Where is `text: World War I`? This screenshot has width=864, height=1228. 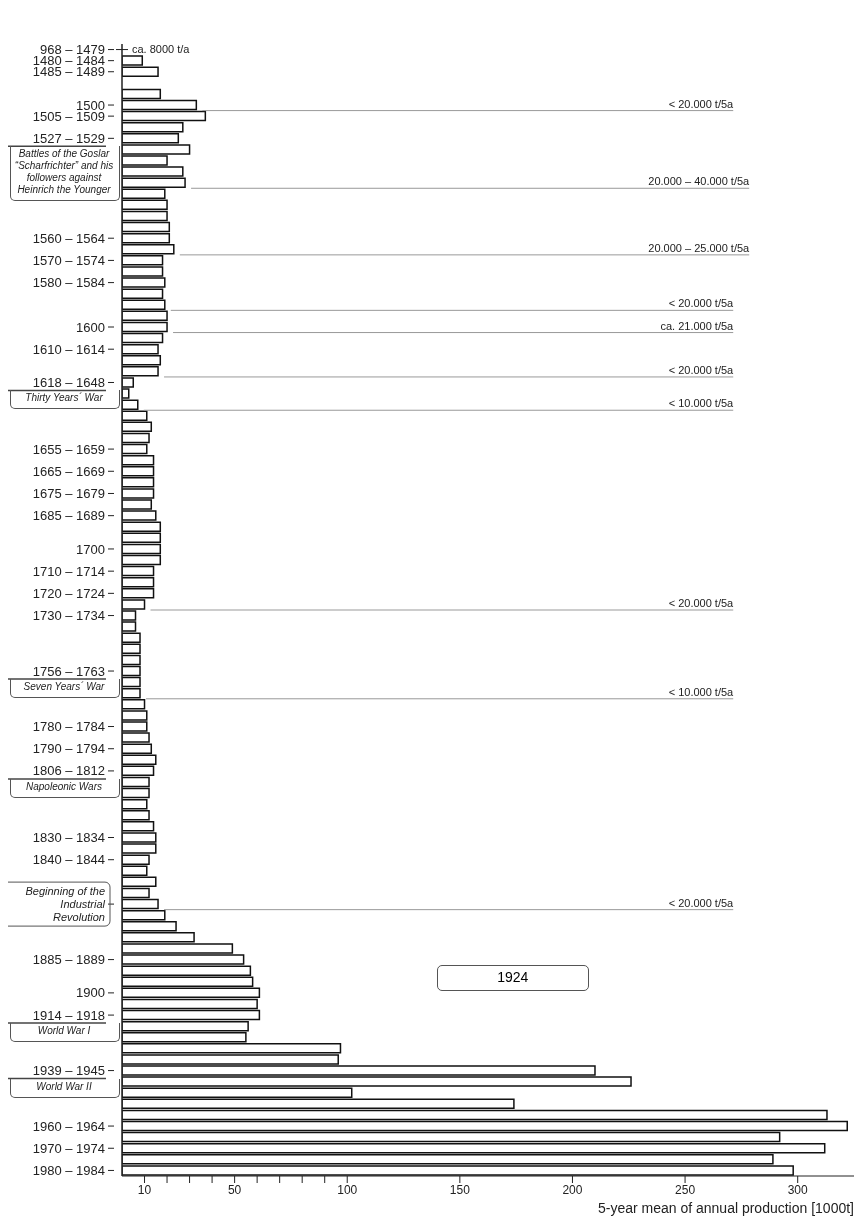 text: World War I is located at coordinates (64, 1031).